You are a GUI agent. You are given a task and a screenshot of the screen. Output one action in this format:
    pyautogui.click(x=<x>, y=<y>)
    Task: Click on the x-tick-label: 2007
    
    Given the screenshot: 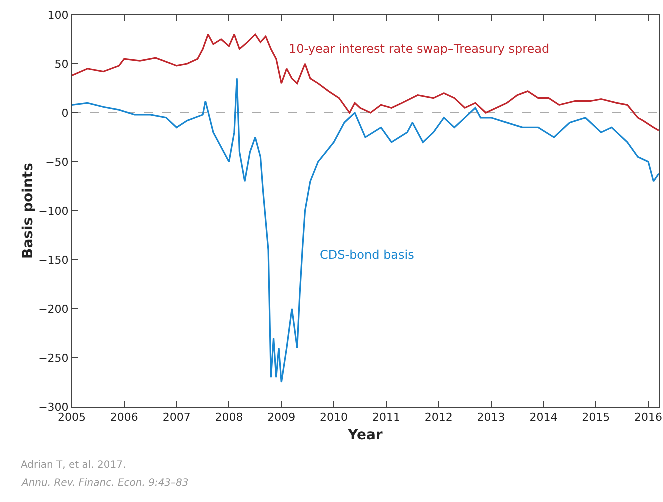 What is the action you would take?
    pyautogui.click(x=176, y=417)
    